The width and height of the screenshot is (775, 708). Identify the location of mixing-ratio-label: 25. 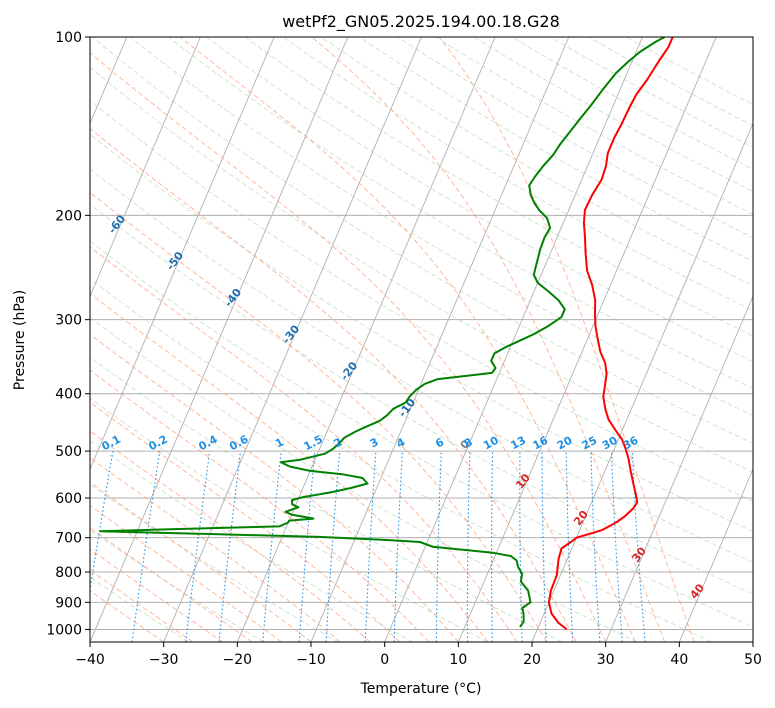
(590, 443).